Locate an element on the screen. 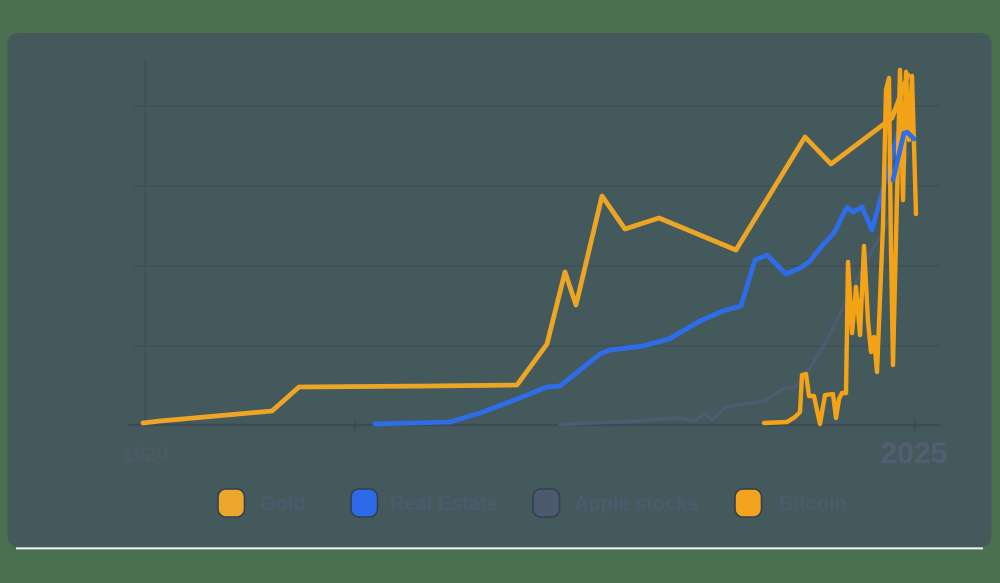 Image resolution: width=1000 pixels, height=583 pixels. svg-text: 2025 is located at coordinates (914, 453).